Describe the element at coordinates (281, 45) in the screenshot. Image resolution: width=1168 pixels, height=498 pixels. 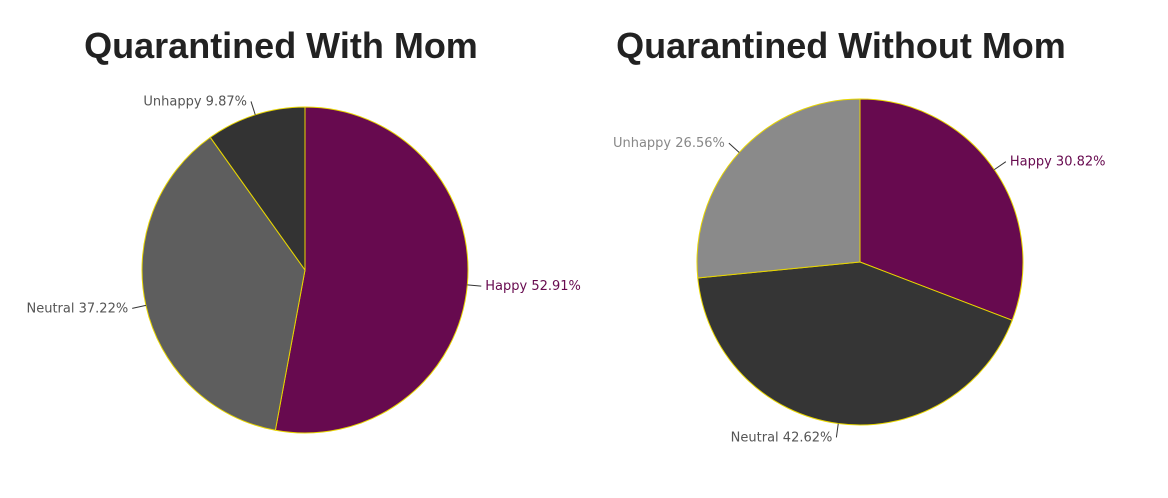
I see `chart-title: Quarantined With Mom` at that location.